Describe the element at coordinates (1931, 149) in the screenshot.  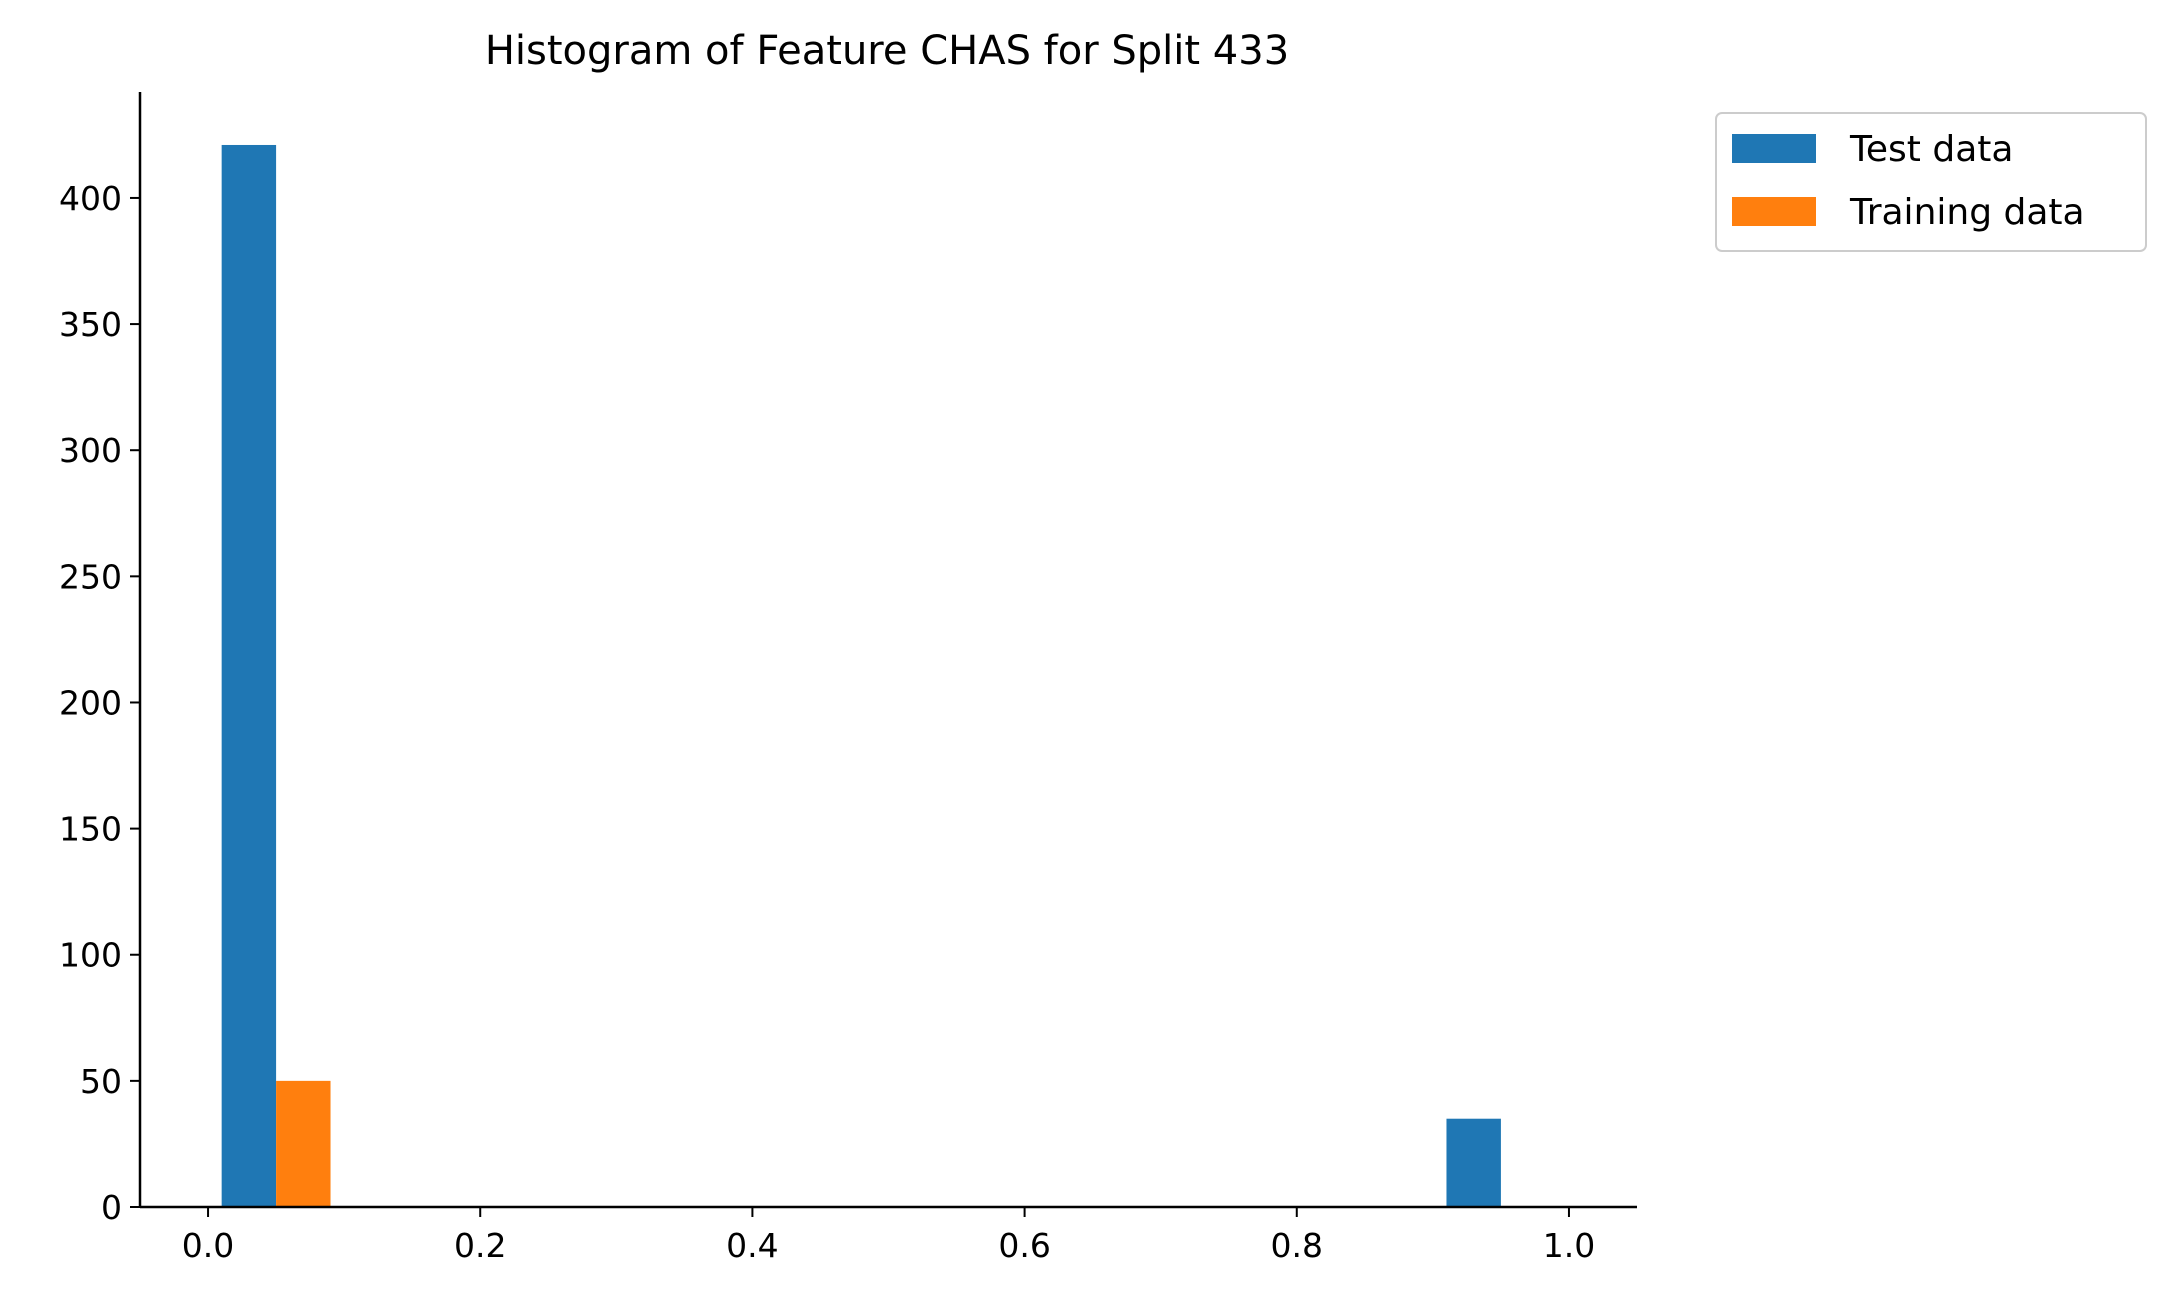
I see `legend-label: Test data` at that location.